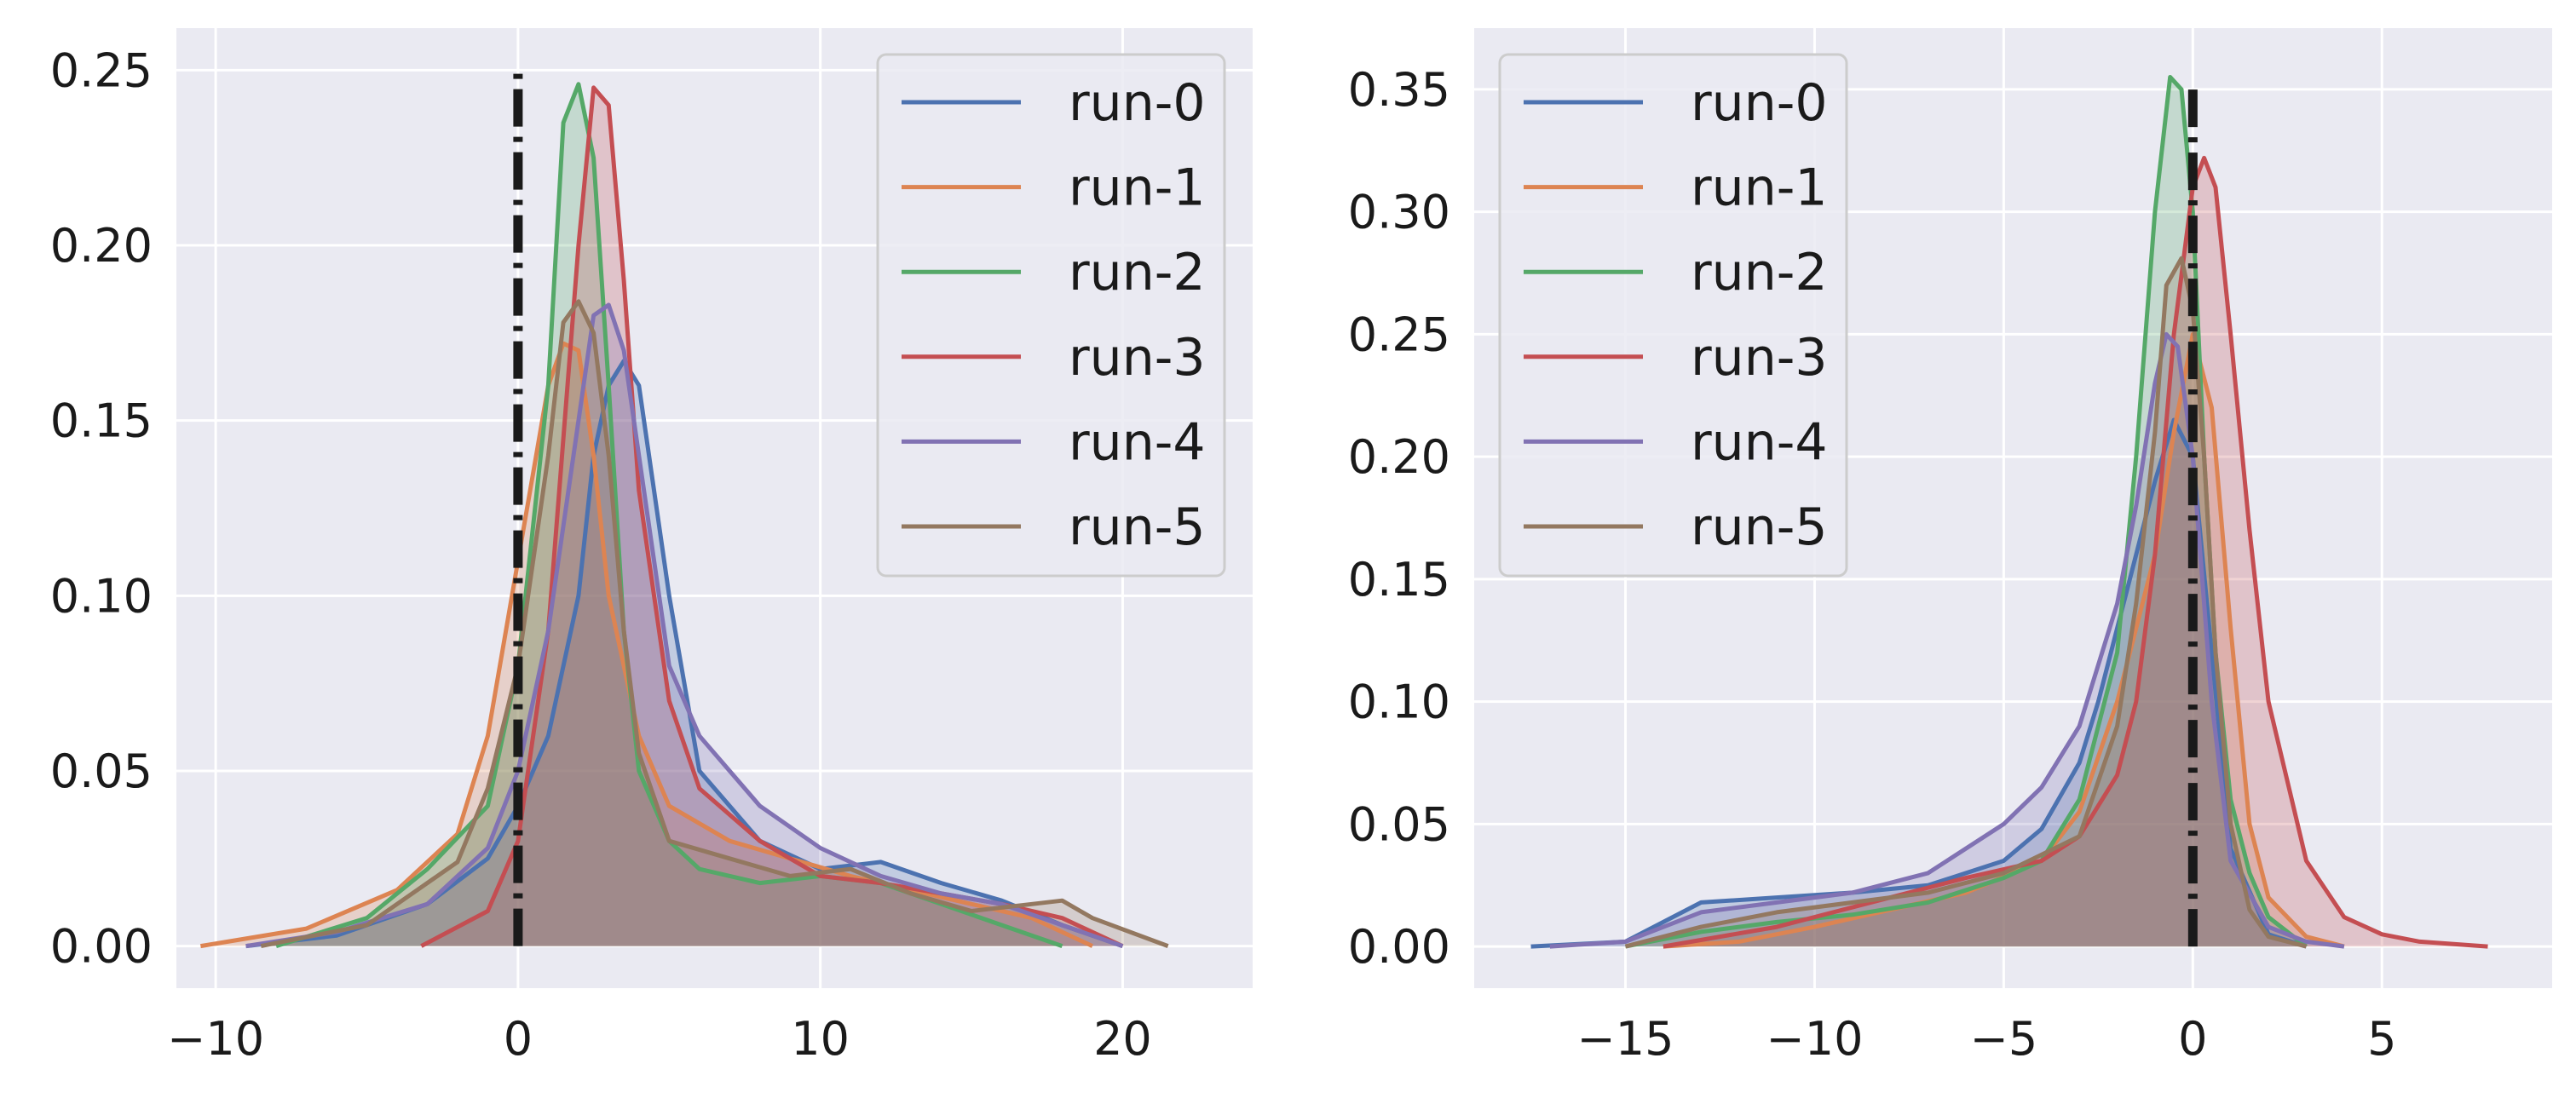  Describe the element at coordinates (1122, 1039) in the screenshot. I see `x-tick-label: 20` at that location.